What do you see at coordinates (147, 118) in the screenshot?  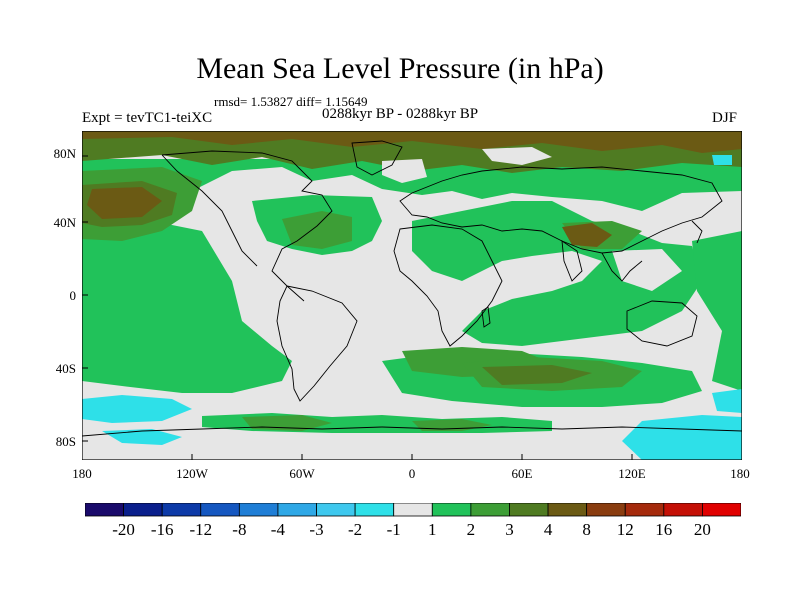 I see `experiment-label: Expt = tevTC1-teiXC` at bounding box center [147, 118].